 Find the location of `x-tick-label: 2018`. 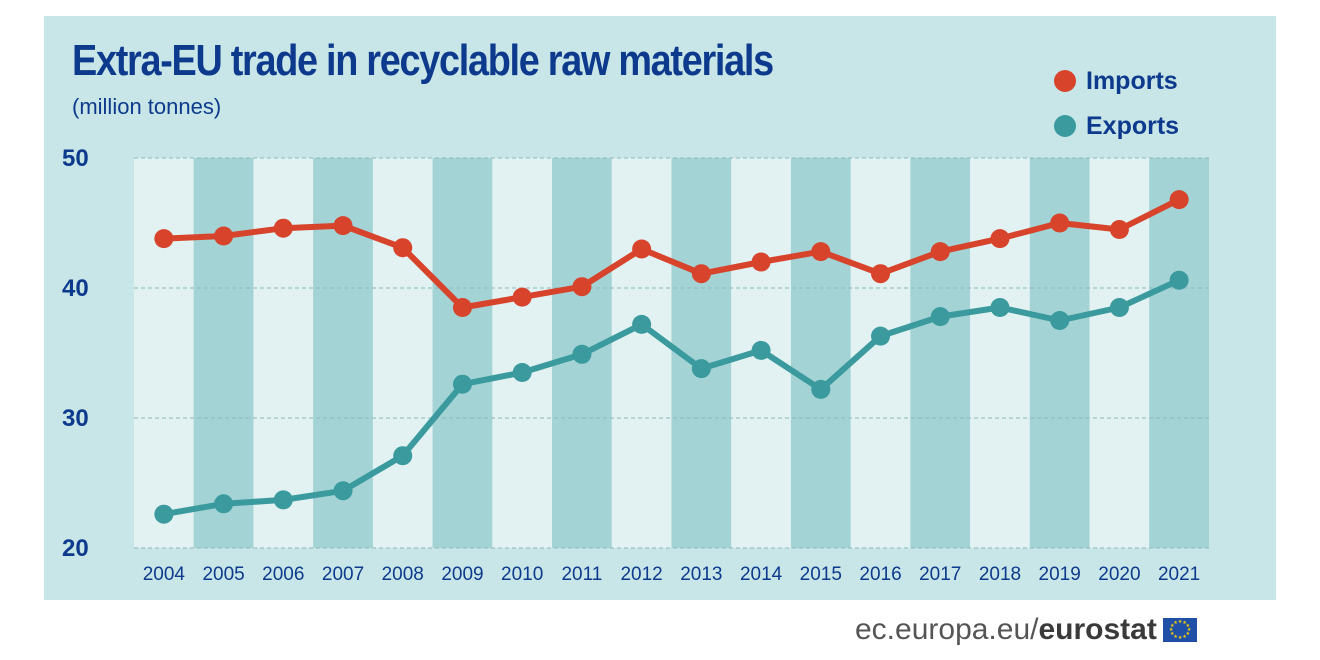

x-tick-label: 2018 is located at coordinates (1000, 574).